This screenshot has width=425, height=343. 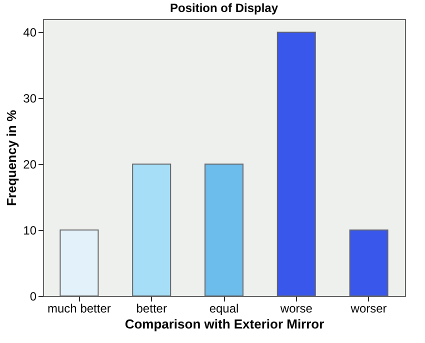 What do you see at coordinates (224, 8) in the screenshot?
I see `chart-title: Position of Display` at bounding box center [224, 8].